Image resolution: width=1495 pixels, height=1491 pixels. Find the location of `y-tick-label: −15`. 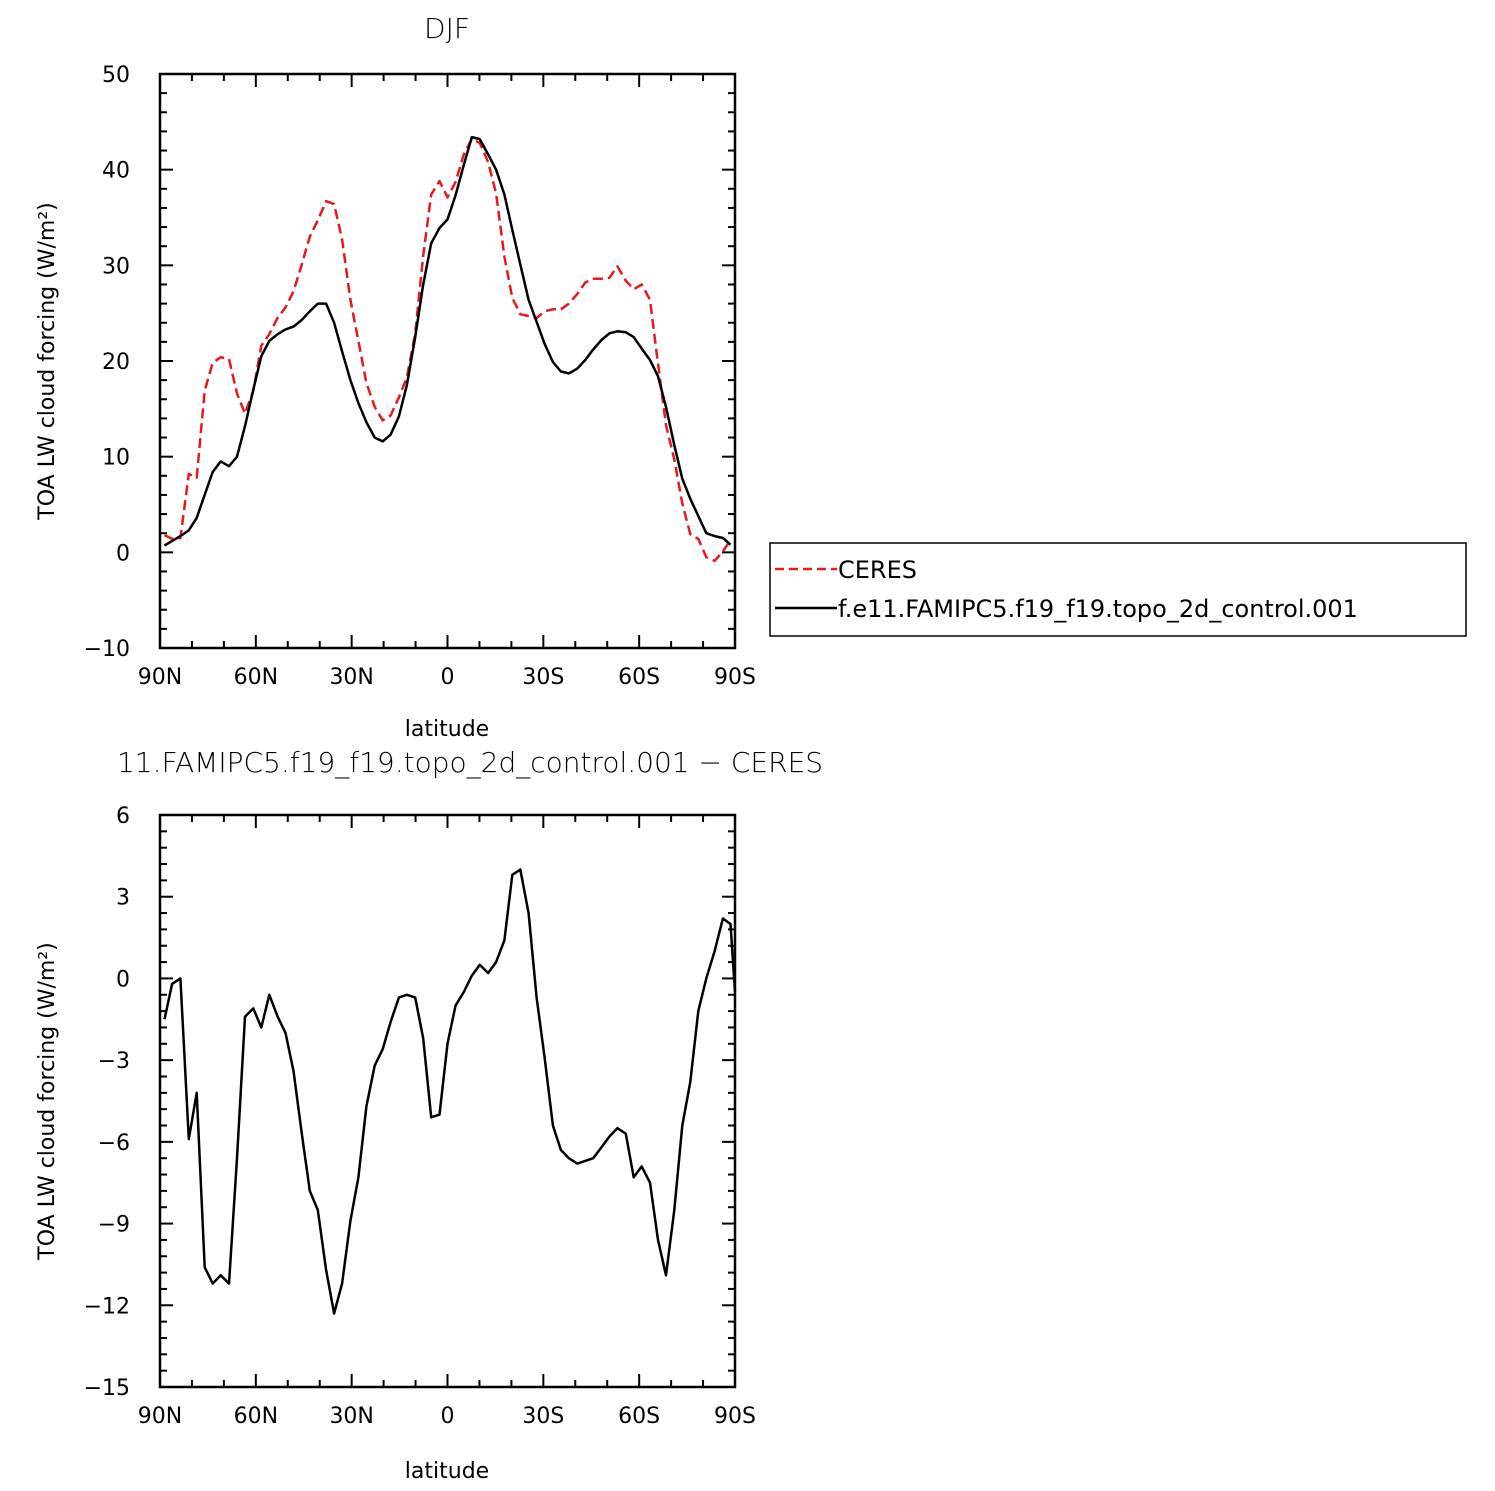

y-tick-label: −15 is located at coordinates (107, 1388).